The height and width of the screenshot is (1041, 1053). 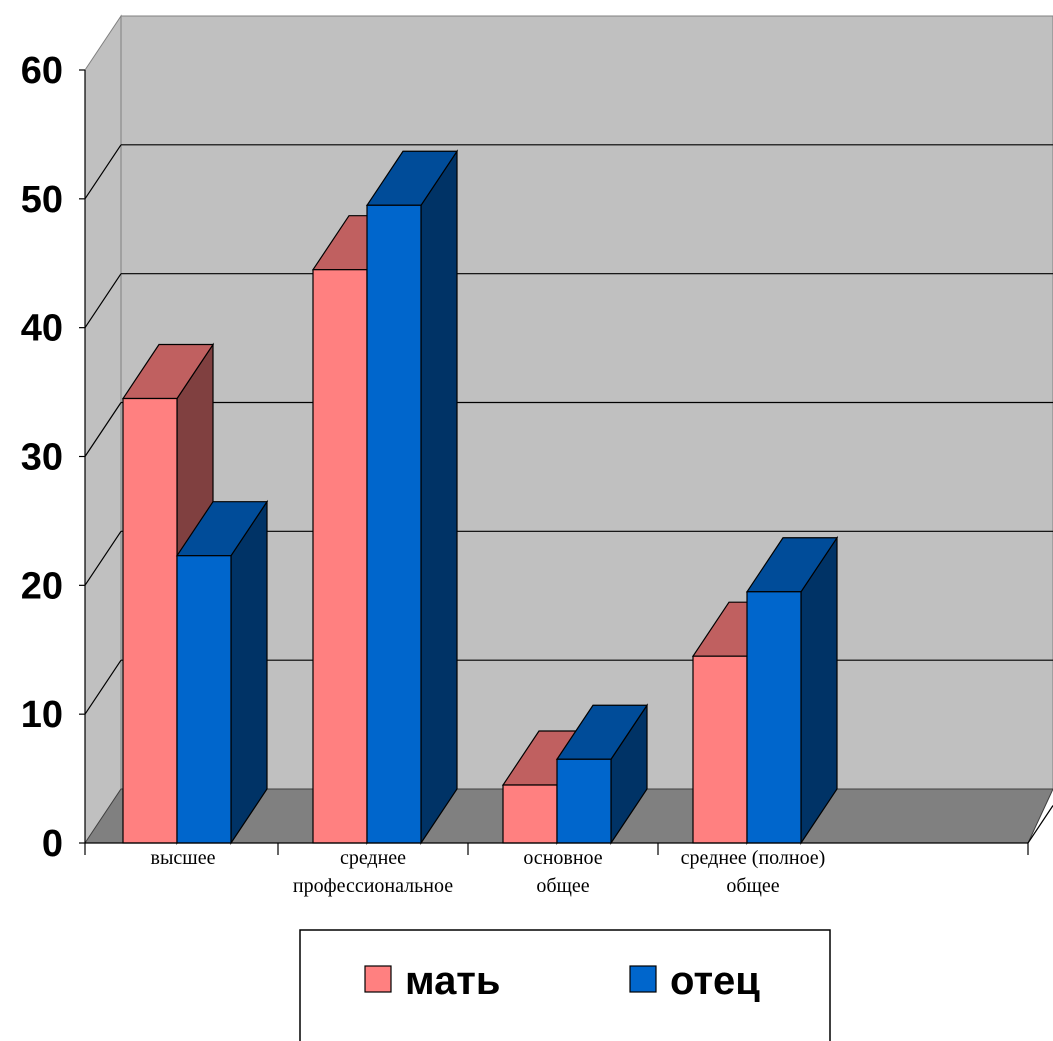 I want to click on x-tick-label: профессиональное, so click(x=373, y=886).